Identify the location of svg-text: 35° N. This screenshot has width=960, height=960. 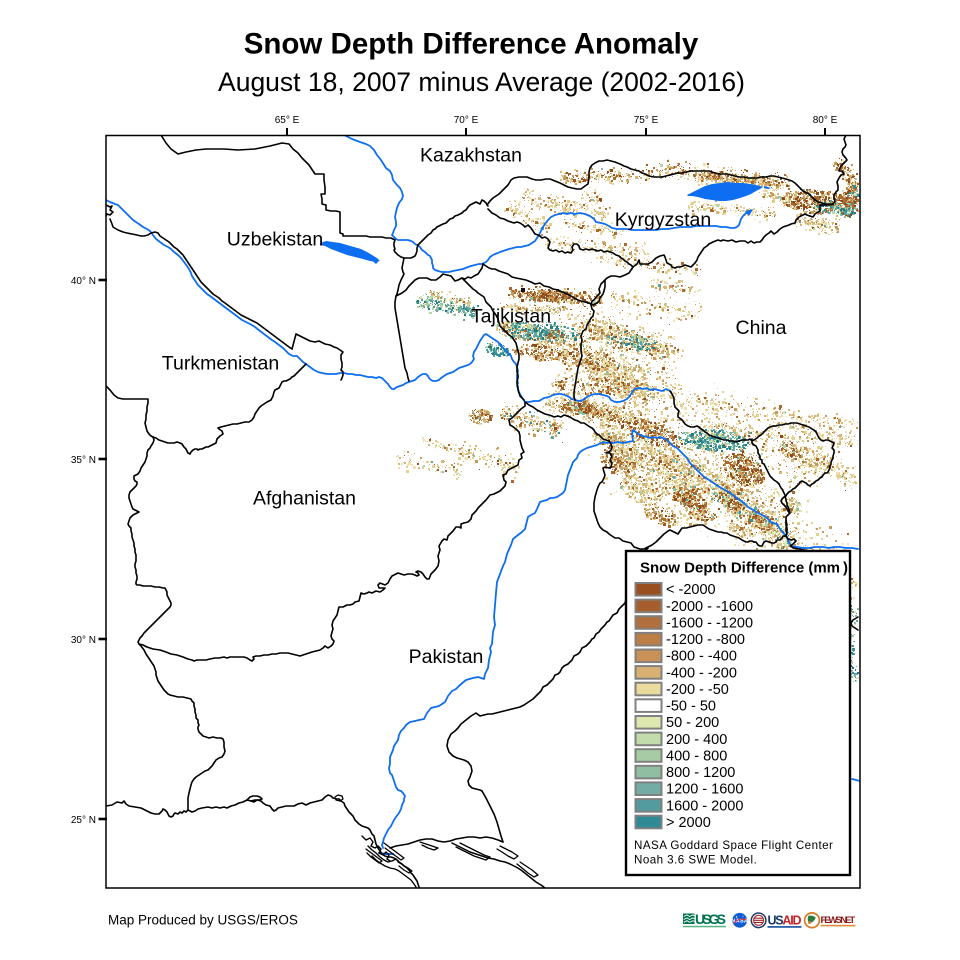
(83, 460).